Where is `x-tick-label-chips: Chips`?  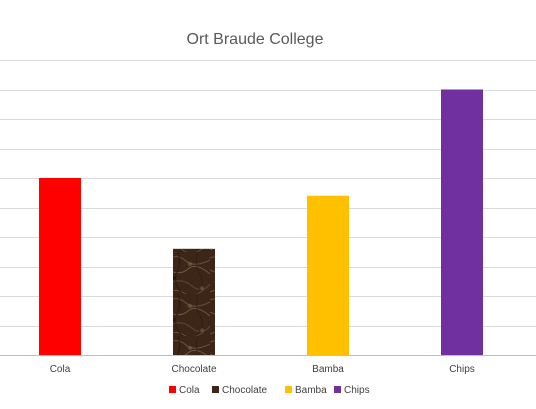 x-tick-label-chips: Chips is located at coordinates (462, 369).